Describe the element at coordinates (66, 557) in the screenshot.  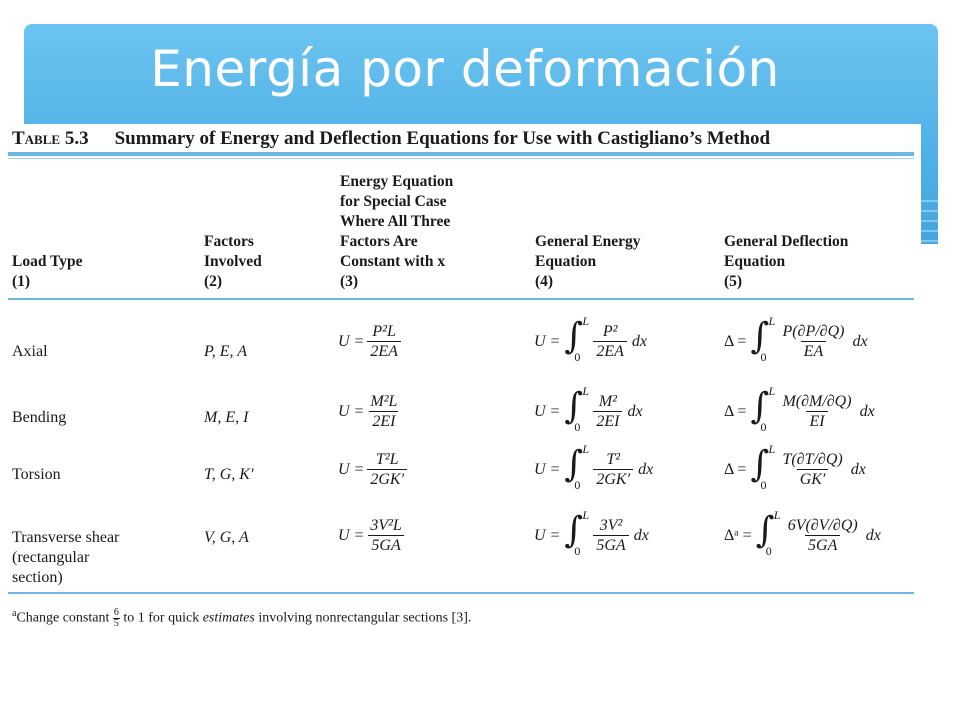
I see `load-type-cell: Transverse shear (rectangular section)` at that location.